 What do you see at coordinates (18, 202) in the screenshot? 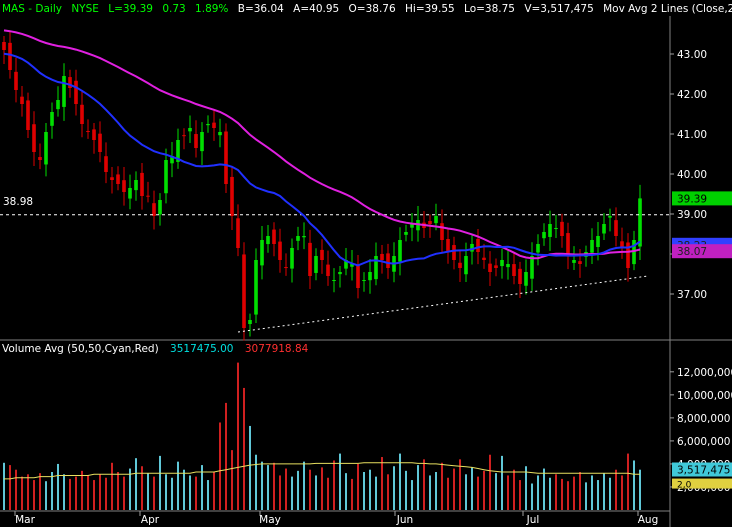
I see `resistance-label: 38.98` at bounding box center [18, 202].